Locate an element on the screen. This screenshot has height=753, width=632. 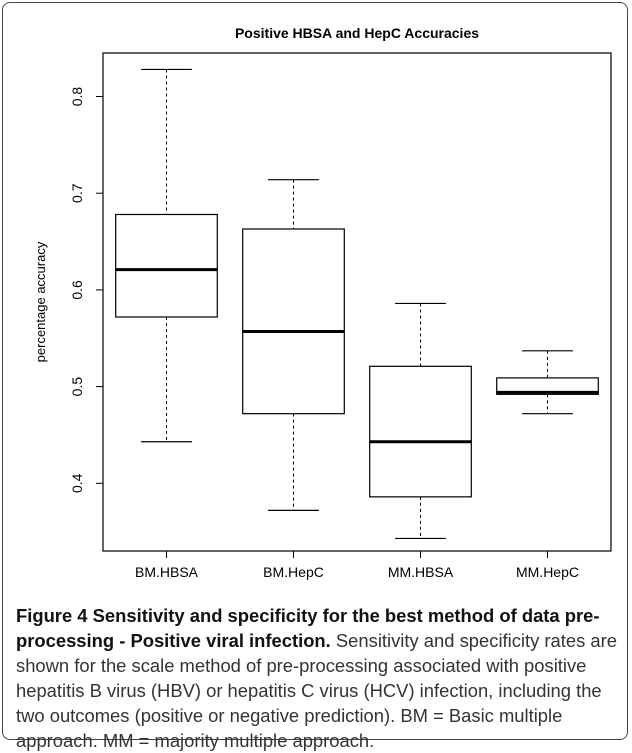
y-tick-label: 0.4 is located at coordinates (77, 483).